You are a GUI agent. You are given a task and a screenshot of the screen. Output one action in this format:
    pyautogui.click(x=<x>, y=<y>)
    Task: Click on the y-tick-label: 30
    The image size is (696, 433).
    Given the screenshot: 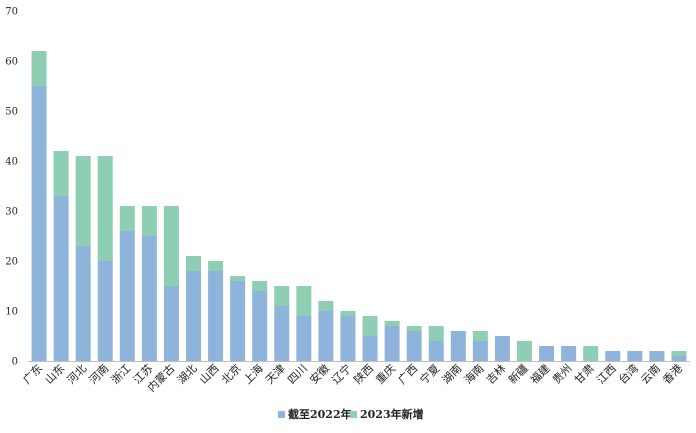 What is the action you would take?
    pyautogui.click(x=11, y=212)
    